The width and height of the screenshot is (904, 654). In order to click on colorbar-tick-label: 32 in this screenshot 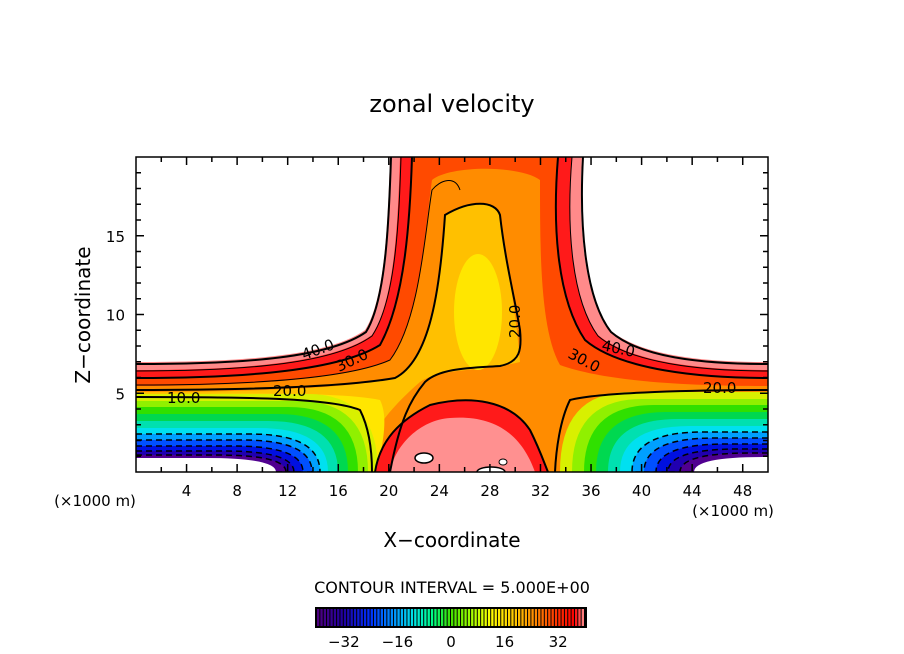, I will do `click(558, 642)`.